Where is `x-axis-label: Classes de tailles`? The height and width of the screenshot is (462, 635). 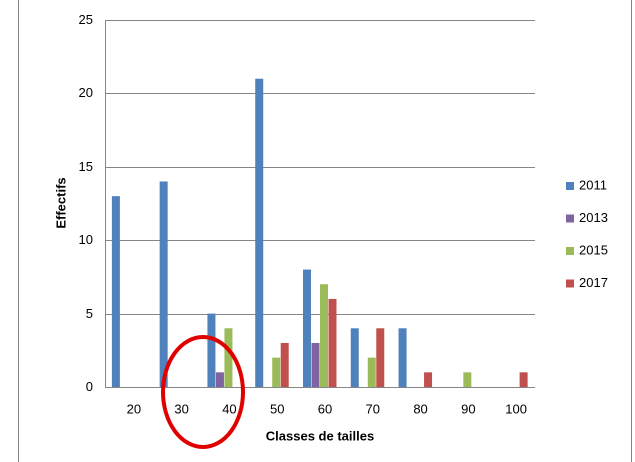 x-axis-label: Classes de tailles is located at coordinates (320, 435).